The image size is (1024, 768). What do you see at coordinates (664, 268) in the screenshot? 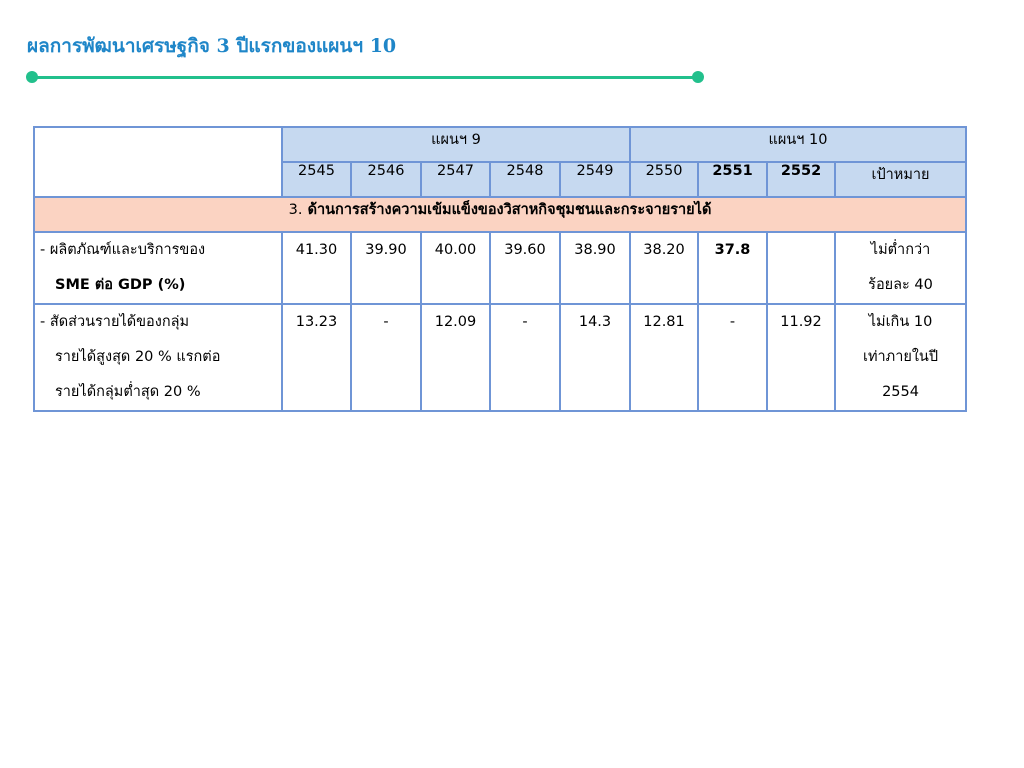
I see `value-cell: 38.20` at bounding box center [664, 268].